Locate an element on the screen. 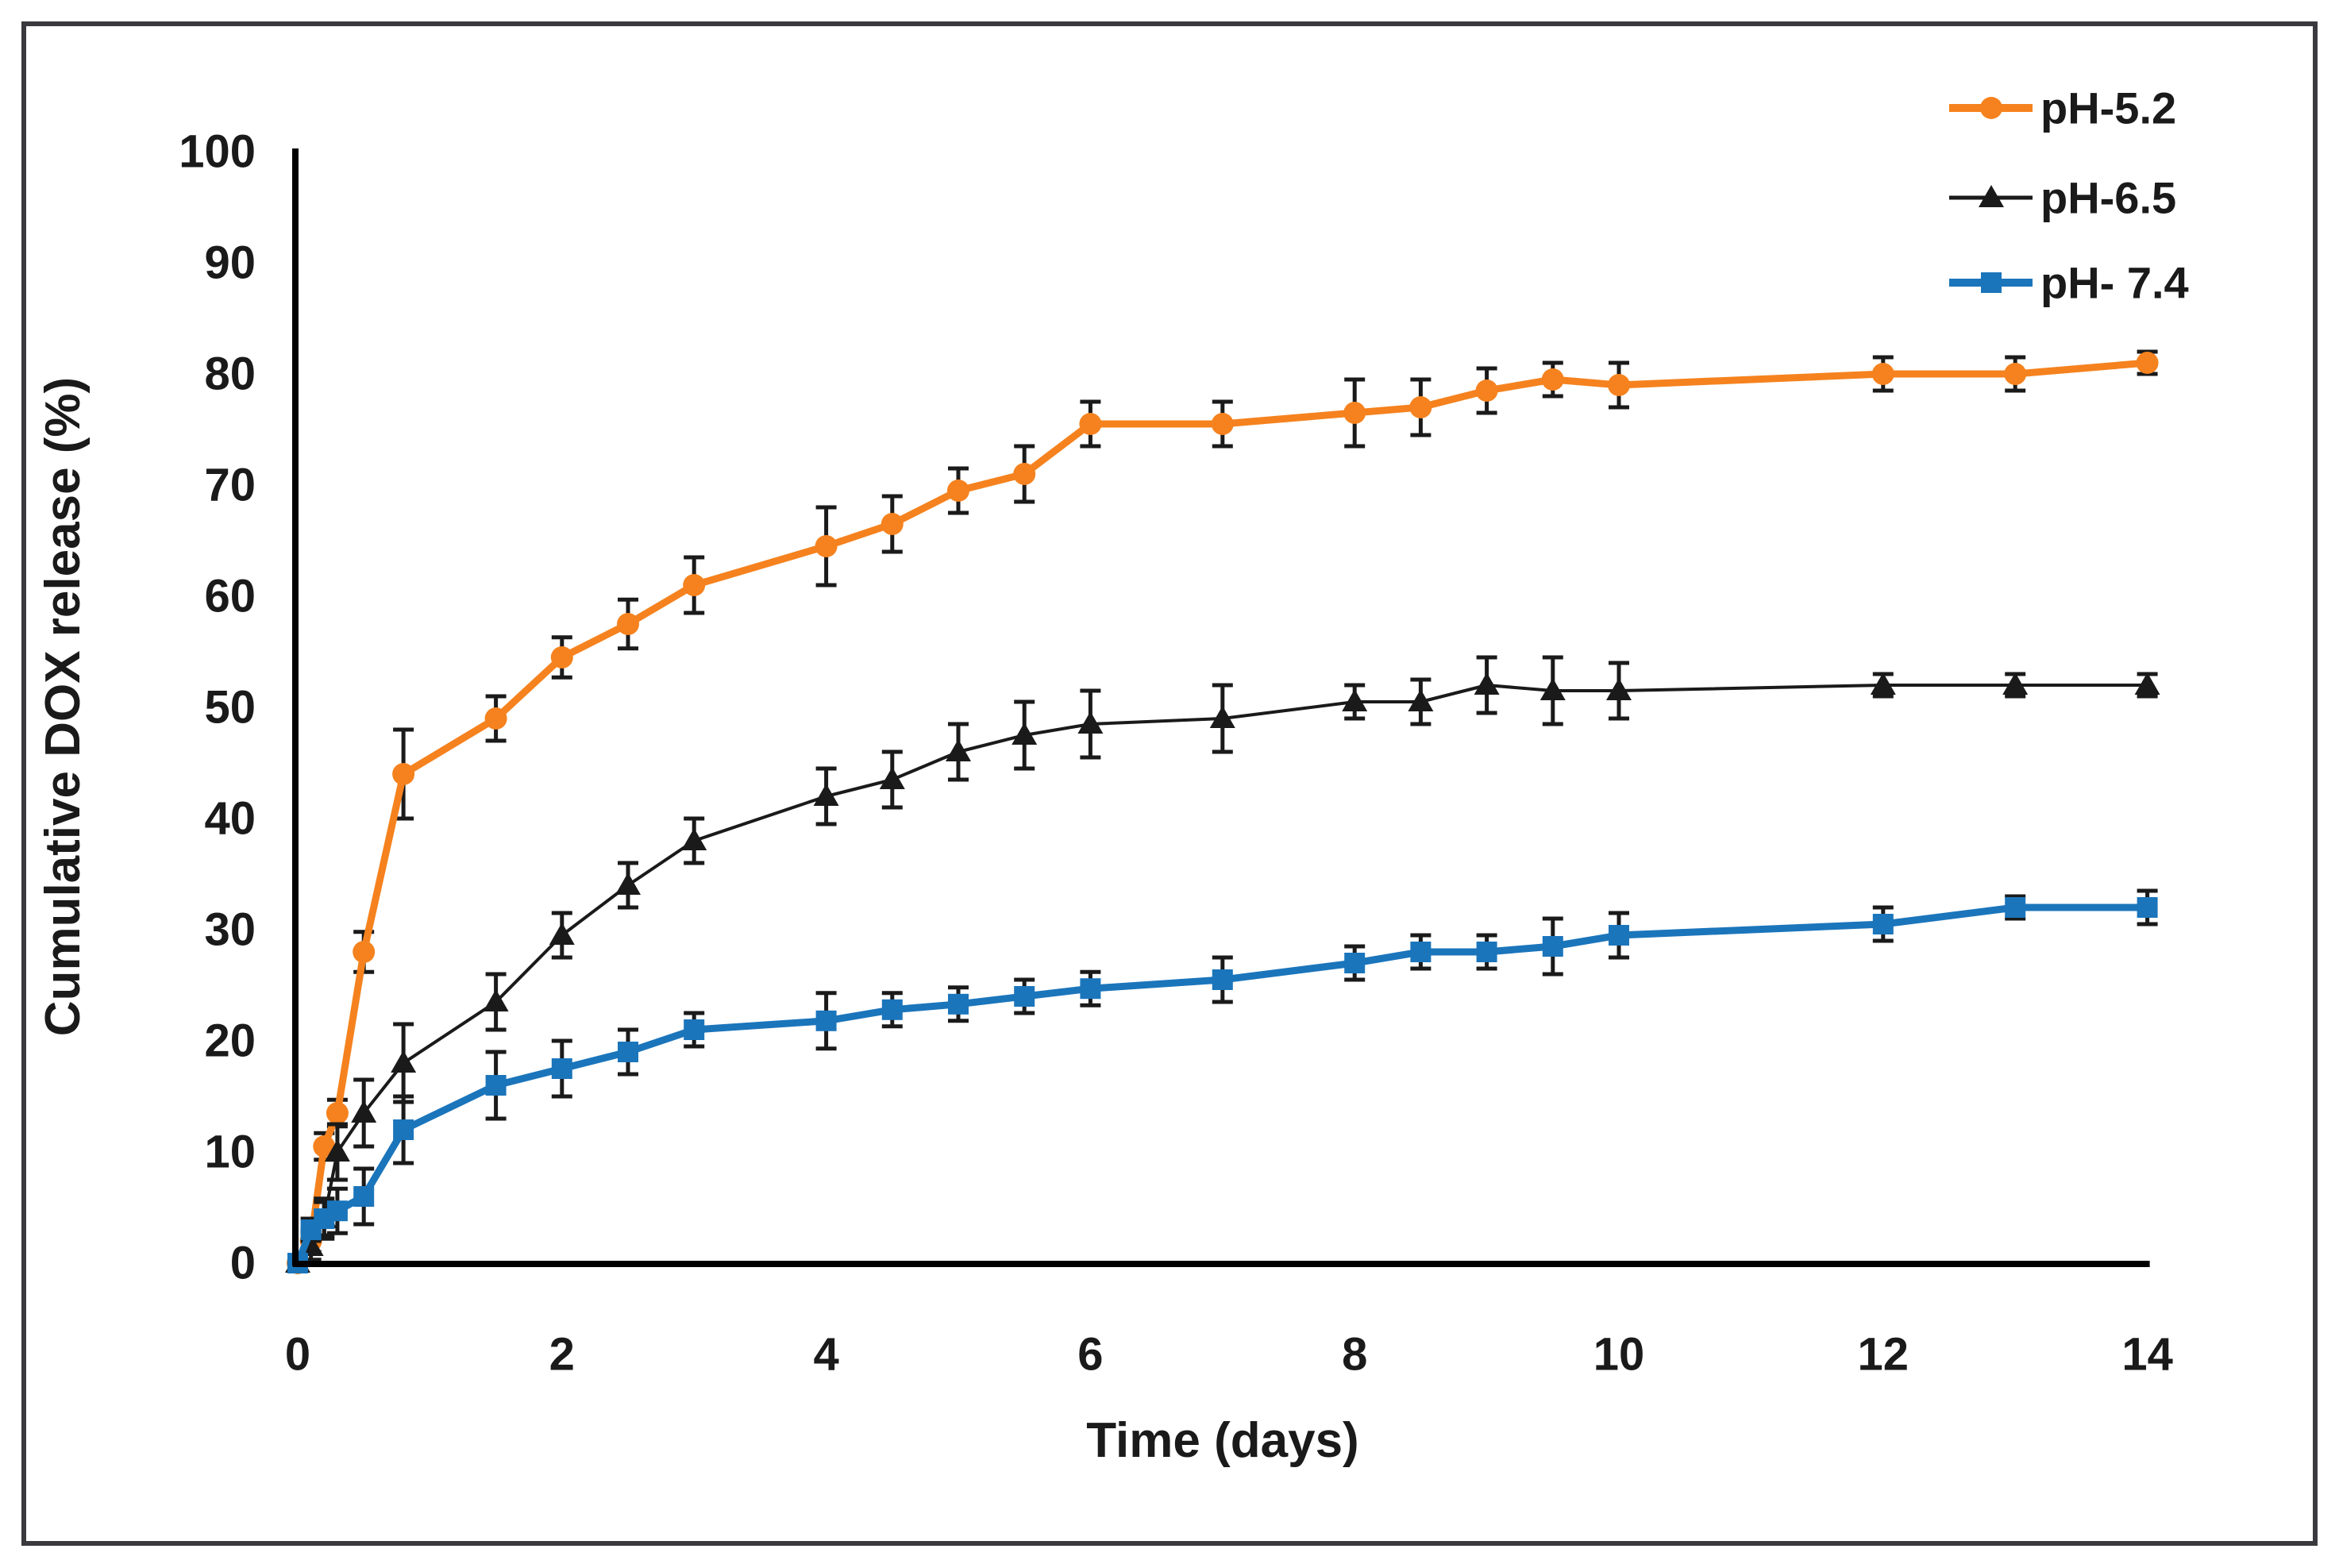 This screenshot has width=2339, height=1568. x-tick-label: 2 is located at coordinates (562, 1355).